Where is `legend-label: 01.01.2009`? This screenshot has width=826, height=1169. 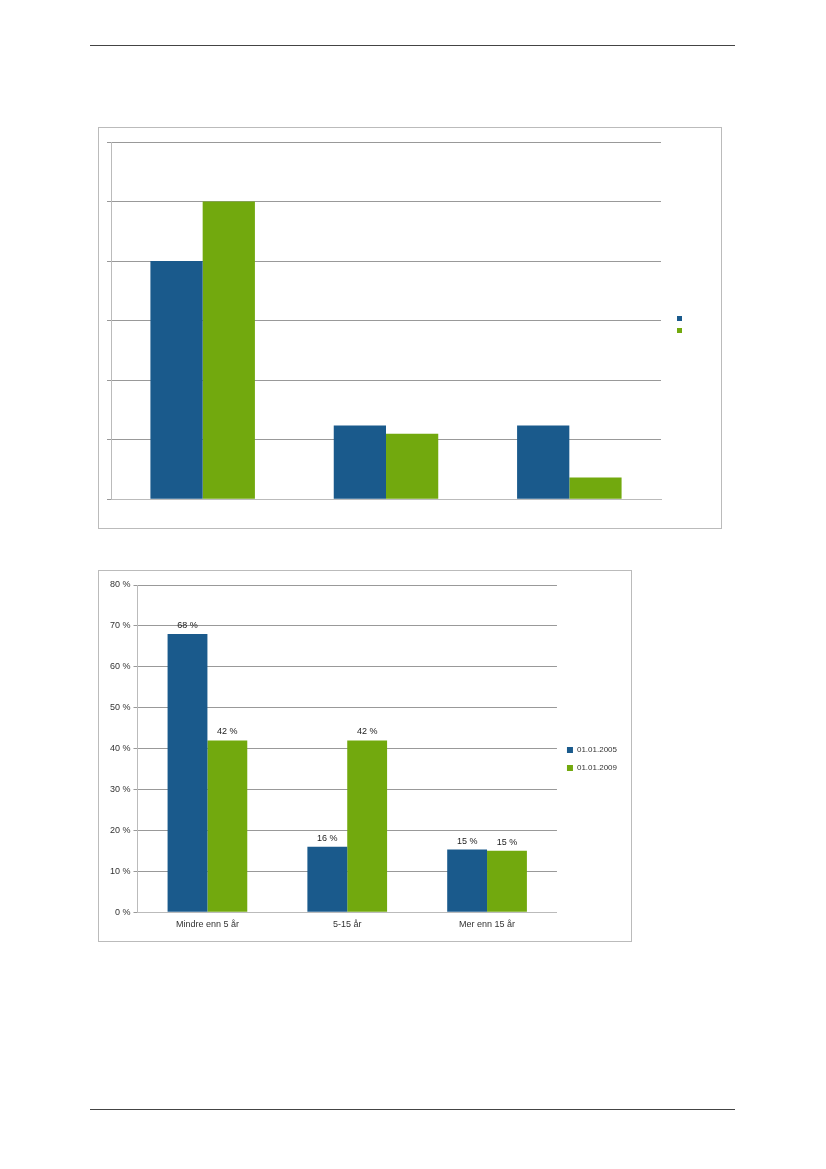 legend-label: 01.01.2009 is located at coordinates (597, 768).